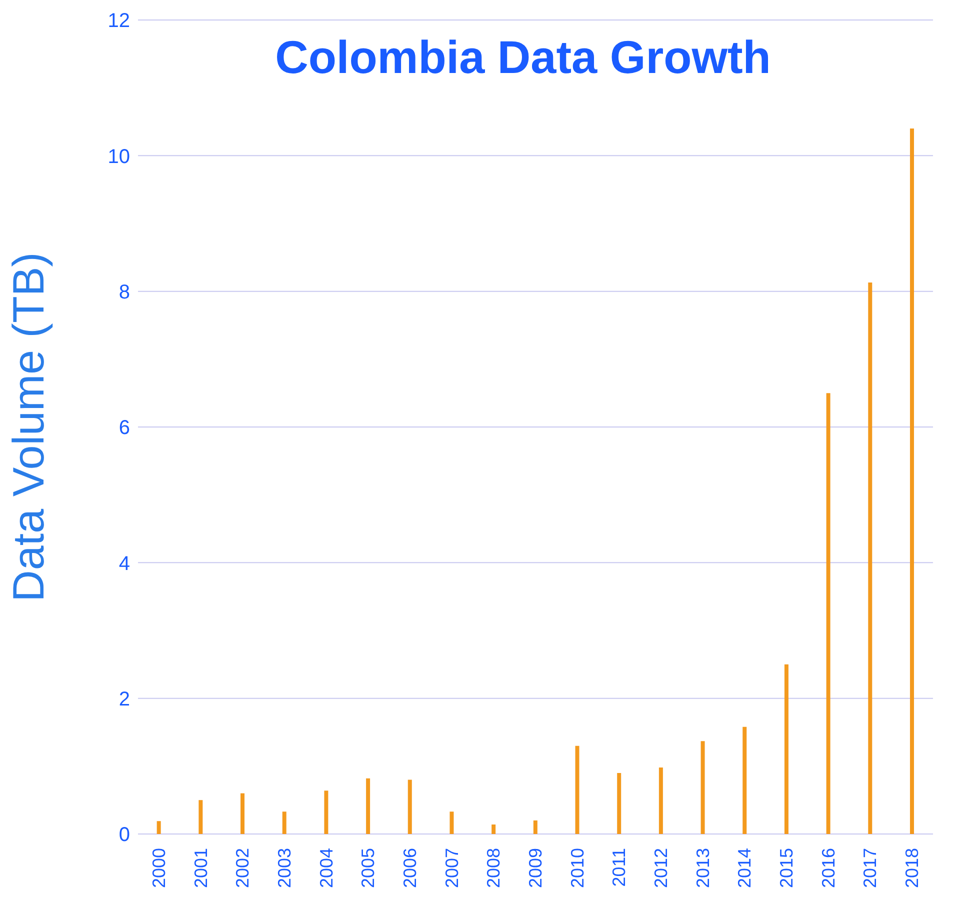 Image resolution: width=961 pixels, height=914 pixels. What do you see at coordinates (828, 868) in the screenshot?
I see `x-tick-label: 2016` at bounding box center [828, 868].